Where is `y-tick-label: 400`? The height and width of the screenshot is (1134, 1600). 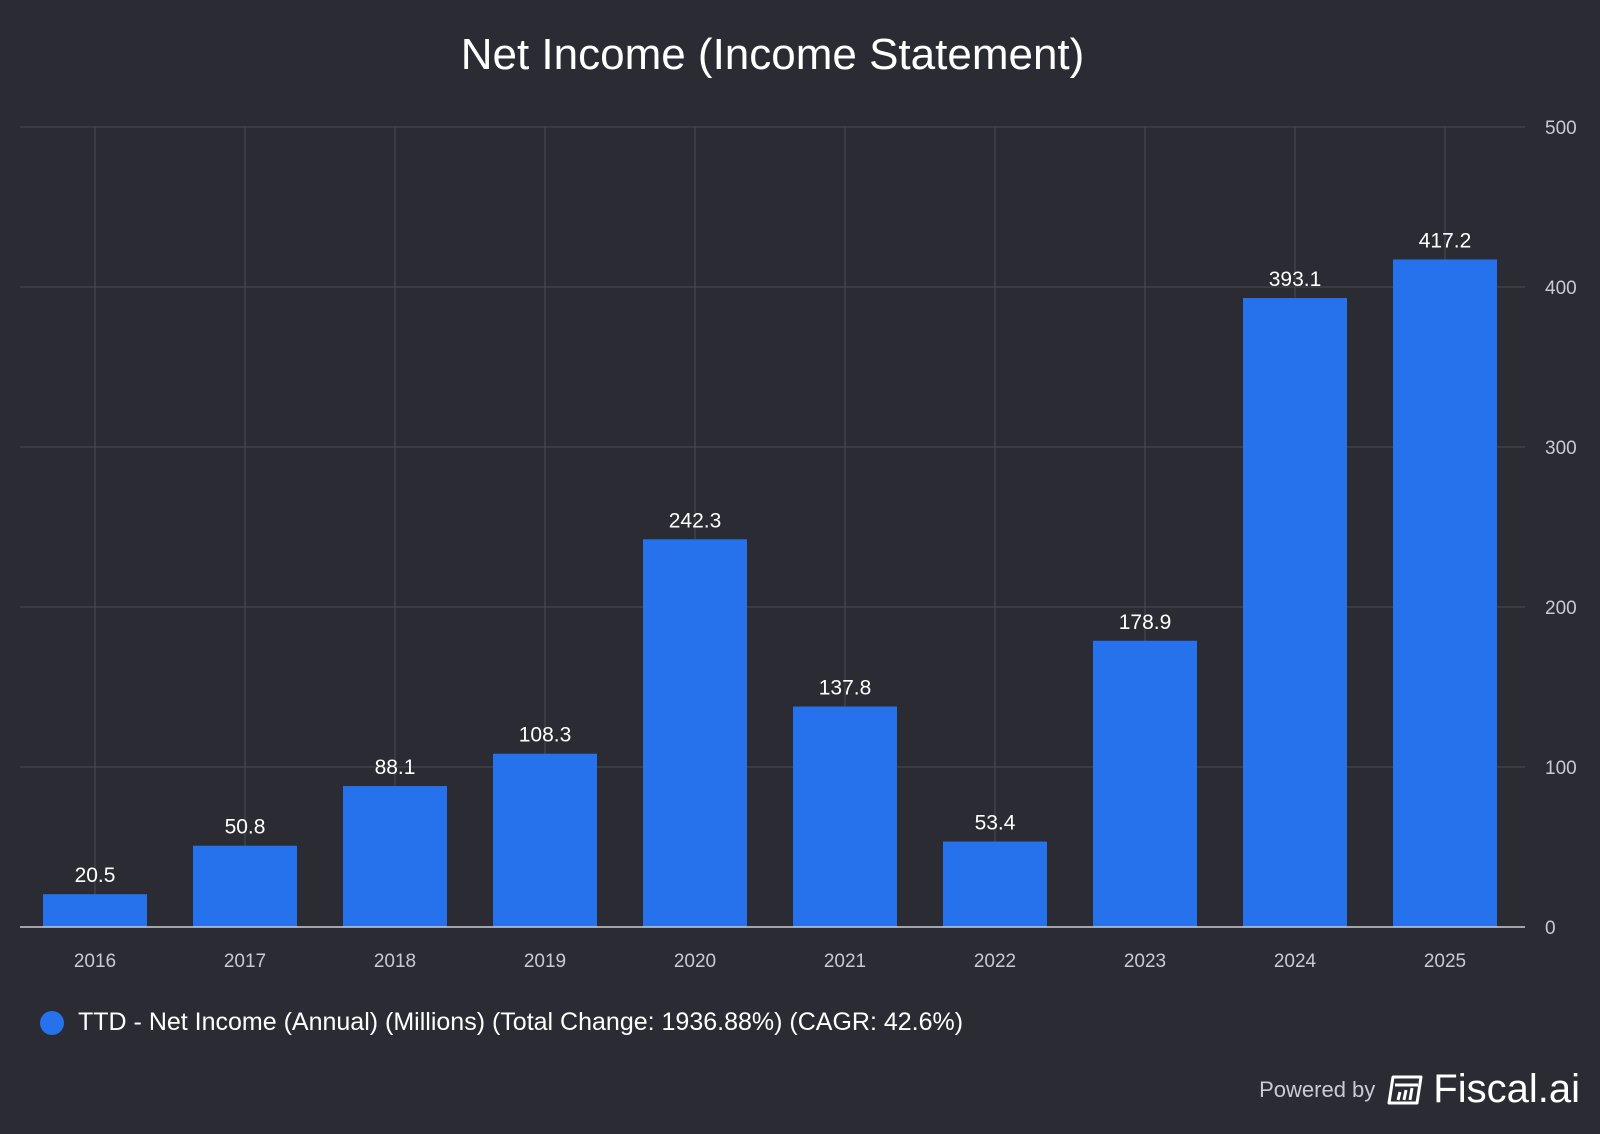 y-tick-label: 400 is located at coordinates (1561, 288).